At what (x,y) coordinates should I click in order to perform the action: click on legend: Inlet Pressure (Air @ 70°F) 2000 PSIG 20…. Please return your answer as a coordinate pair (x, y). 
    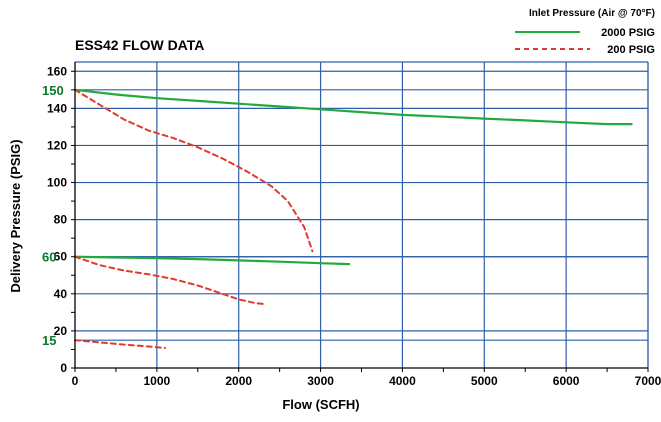
    Looking at the image, I should click on (585, 32).